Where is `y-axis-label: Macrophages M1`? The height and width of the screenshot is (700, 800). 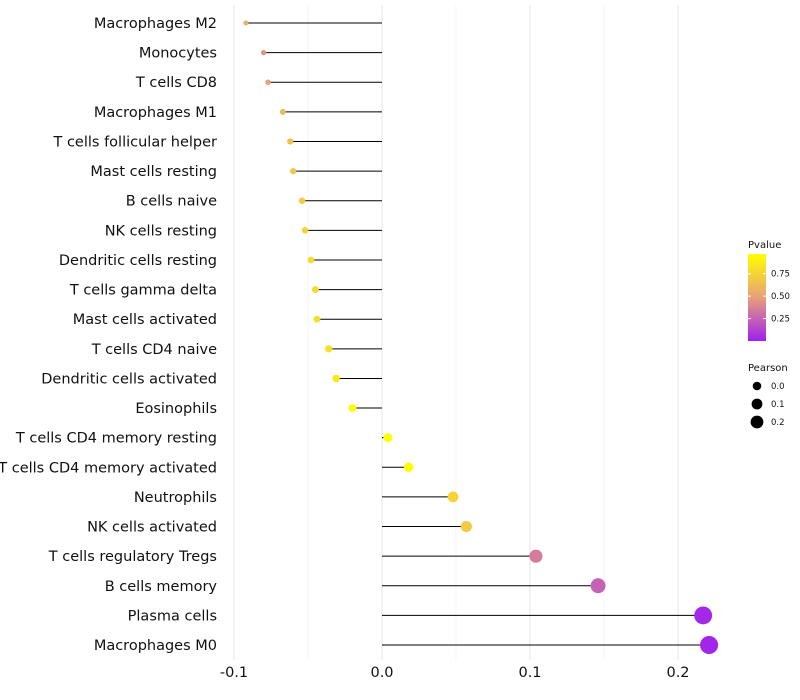 y-axis-label: Macrophages M1 is located at coordinates (155, 113).